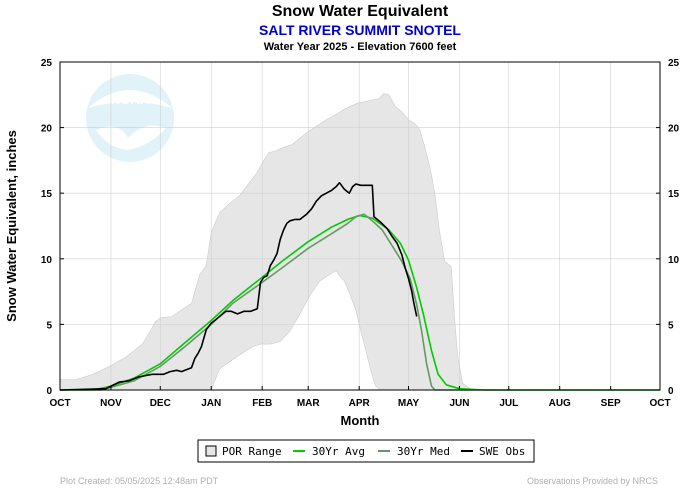 Image resolution: width=700 pixels, height=500 pixels. I want to click on y-tick-label-right: 20, so click(674, 129).